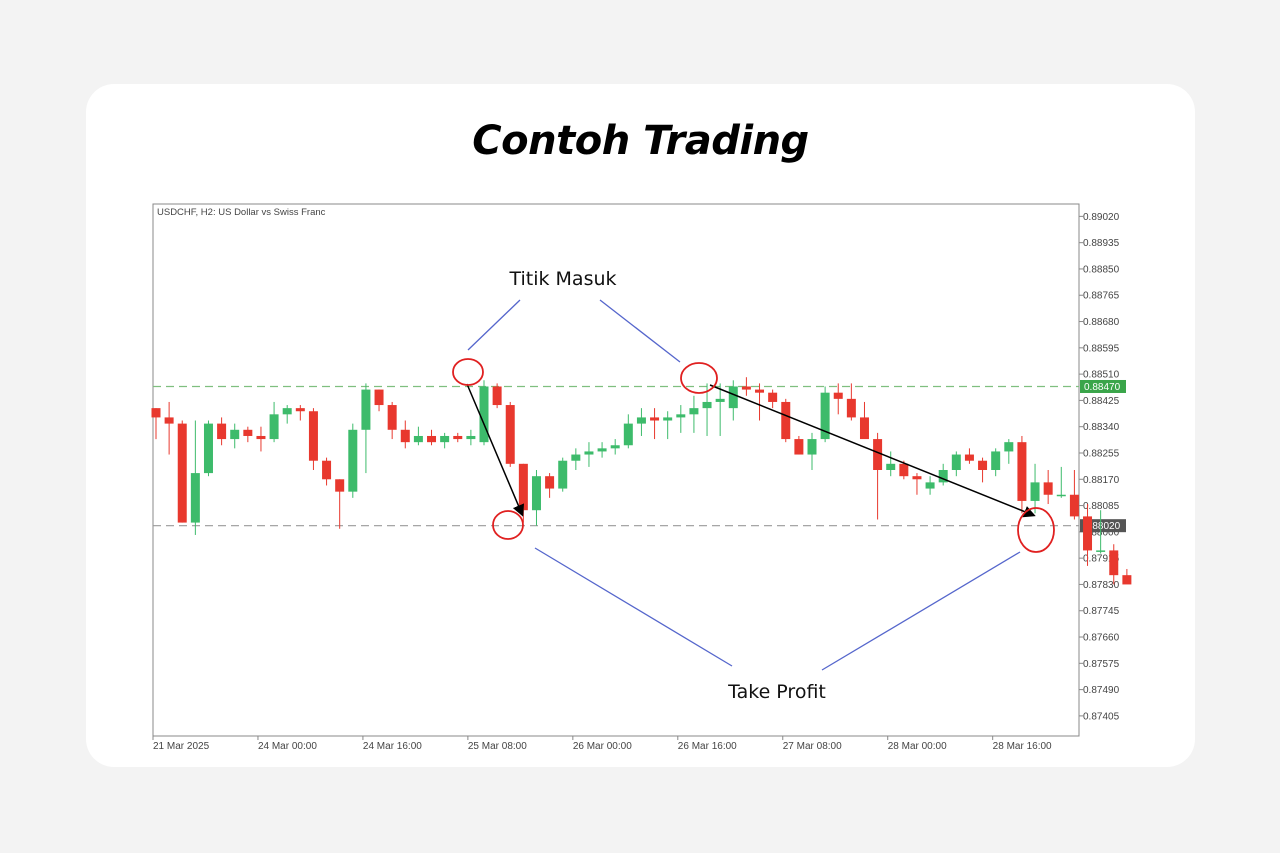 The image size is (1280, 853). Describe the element at coordinates (1101, 348) in the screenshot. I see `y-tick-label: 0.88595` at that location.